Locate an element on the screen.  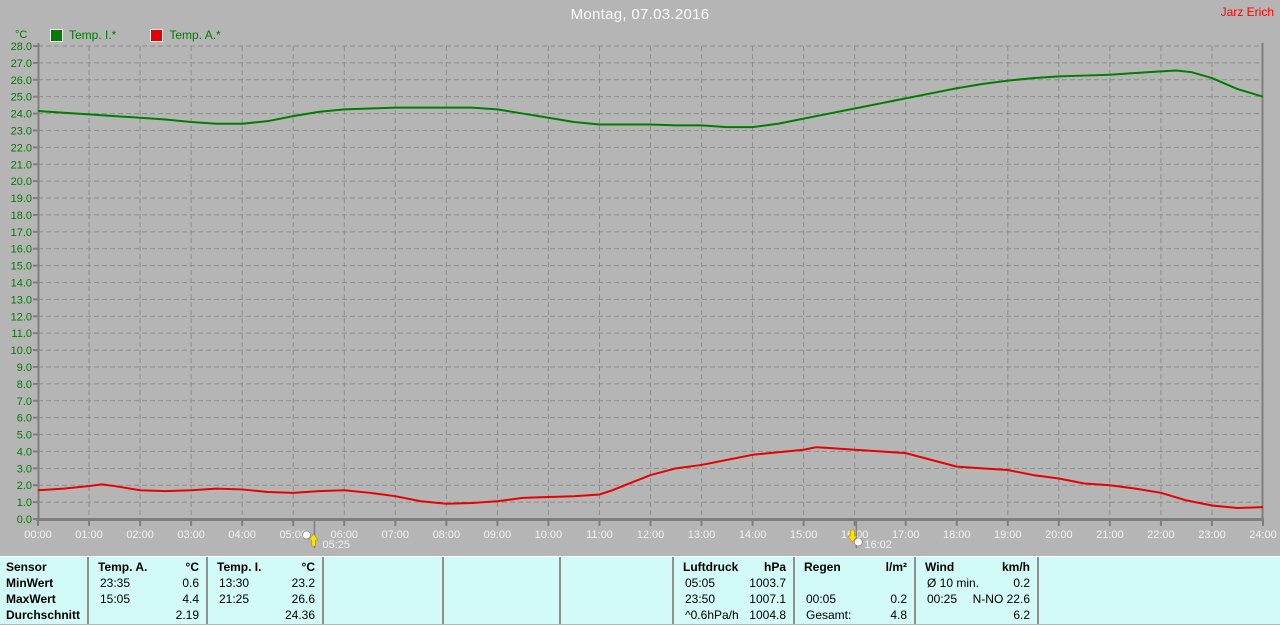
y-axis-label: 22.0 is located at coordinates (21, 148).